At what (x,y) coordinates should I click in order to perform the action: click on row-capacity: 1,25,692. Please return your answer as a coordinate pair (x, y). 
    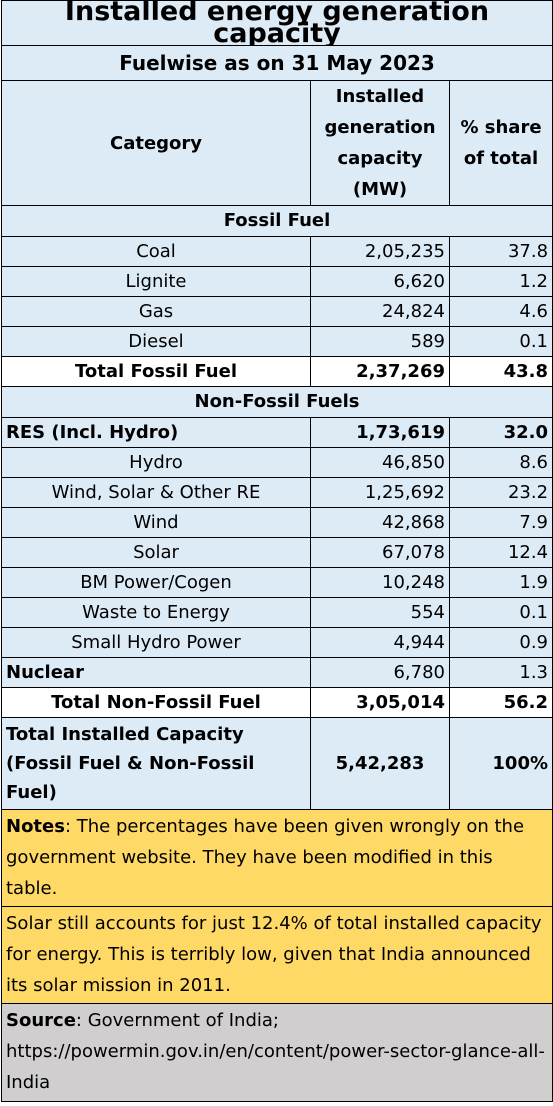
    Looking at the image, I should click on (380, 492).